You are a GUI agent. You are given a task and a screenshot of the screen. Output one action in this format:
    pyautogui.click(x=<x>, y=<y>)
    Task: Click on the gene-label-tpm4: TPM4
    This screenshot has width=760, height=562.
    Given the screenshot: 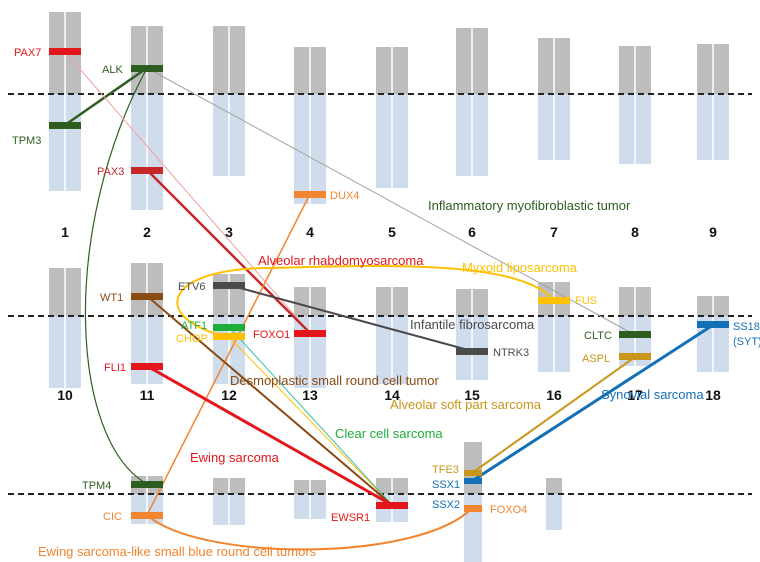 What is the action you would take?
    pyautogui.click(x=96, y=486)
    